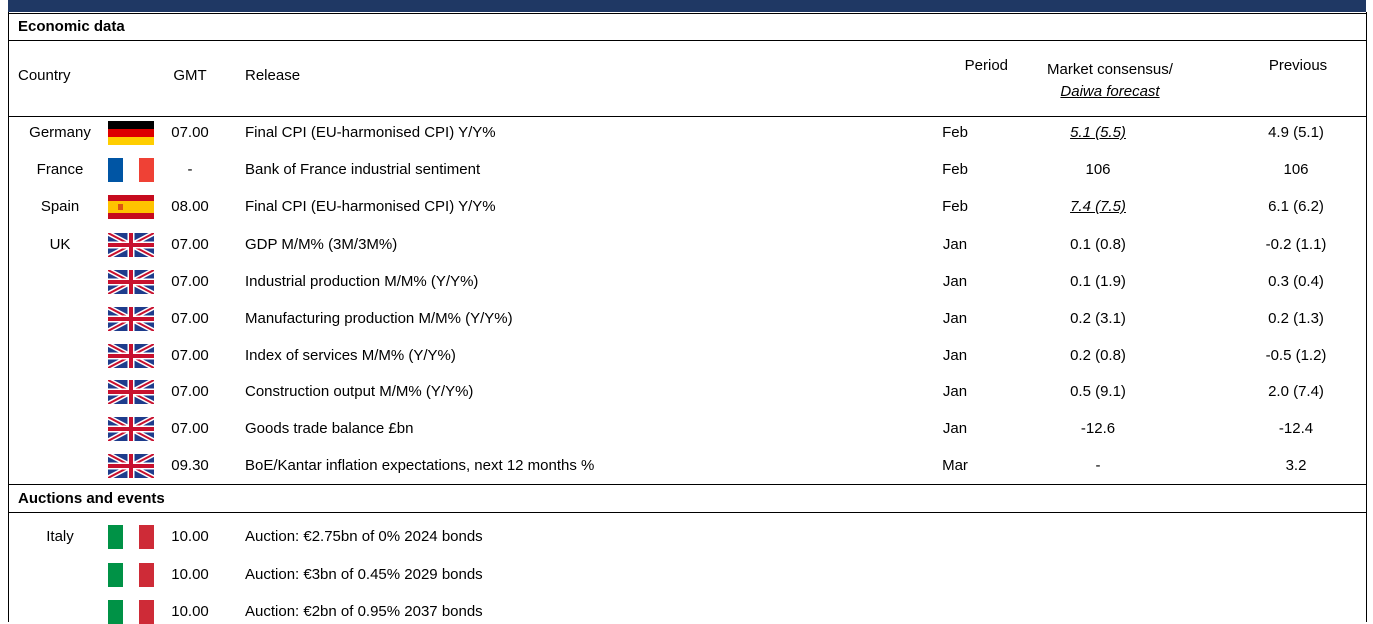 This screenshot has width=1373, height=624. Describe the element at coordinates (60, 206) in the screenshot. I see `country: Spain` at that location.